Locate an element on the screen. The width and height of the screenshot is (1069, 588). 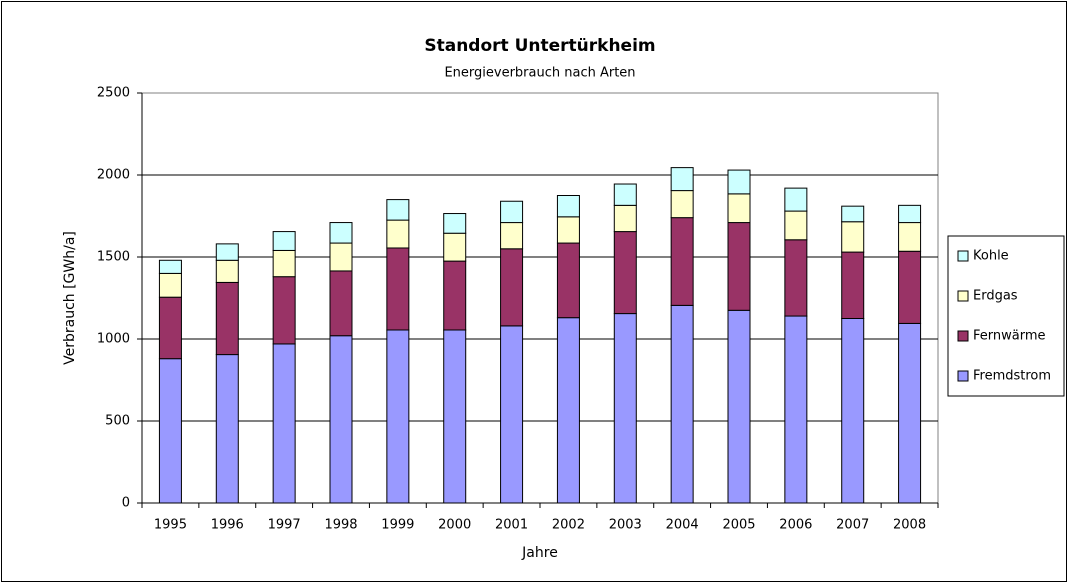
x-tick-label: 2007 is located at coordinates (852, 525).